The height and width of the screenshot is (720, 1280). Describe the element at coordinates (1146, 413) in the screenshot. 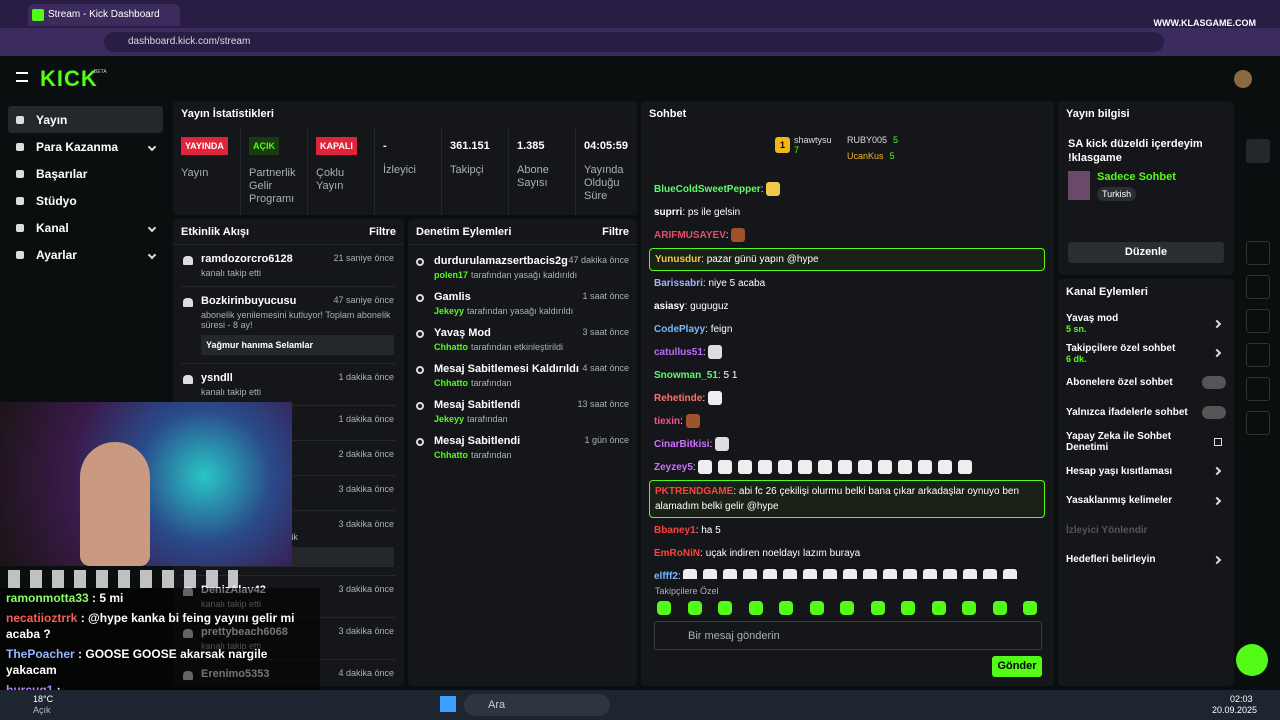

I see `action-item: Yalnızca ifadelerle sohbet` at that location.